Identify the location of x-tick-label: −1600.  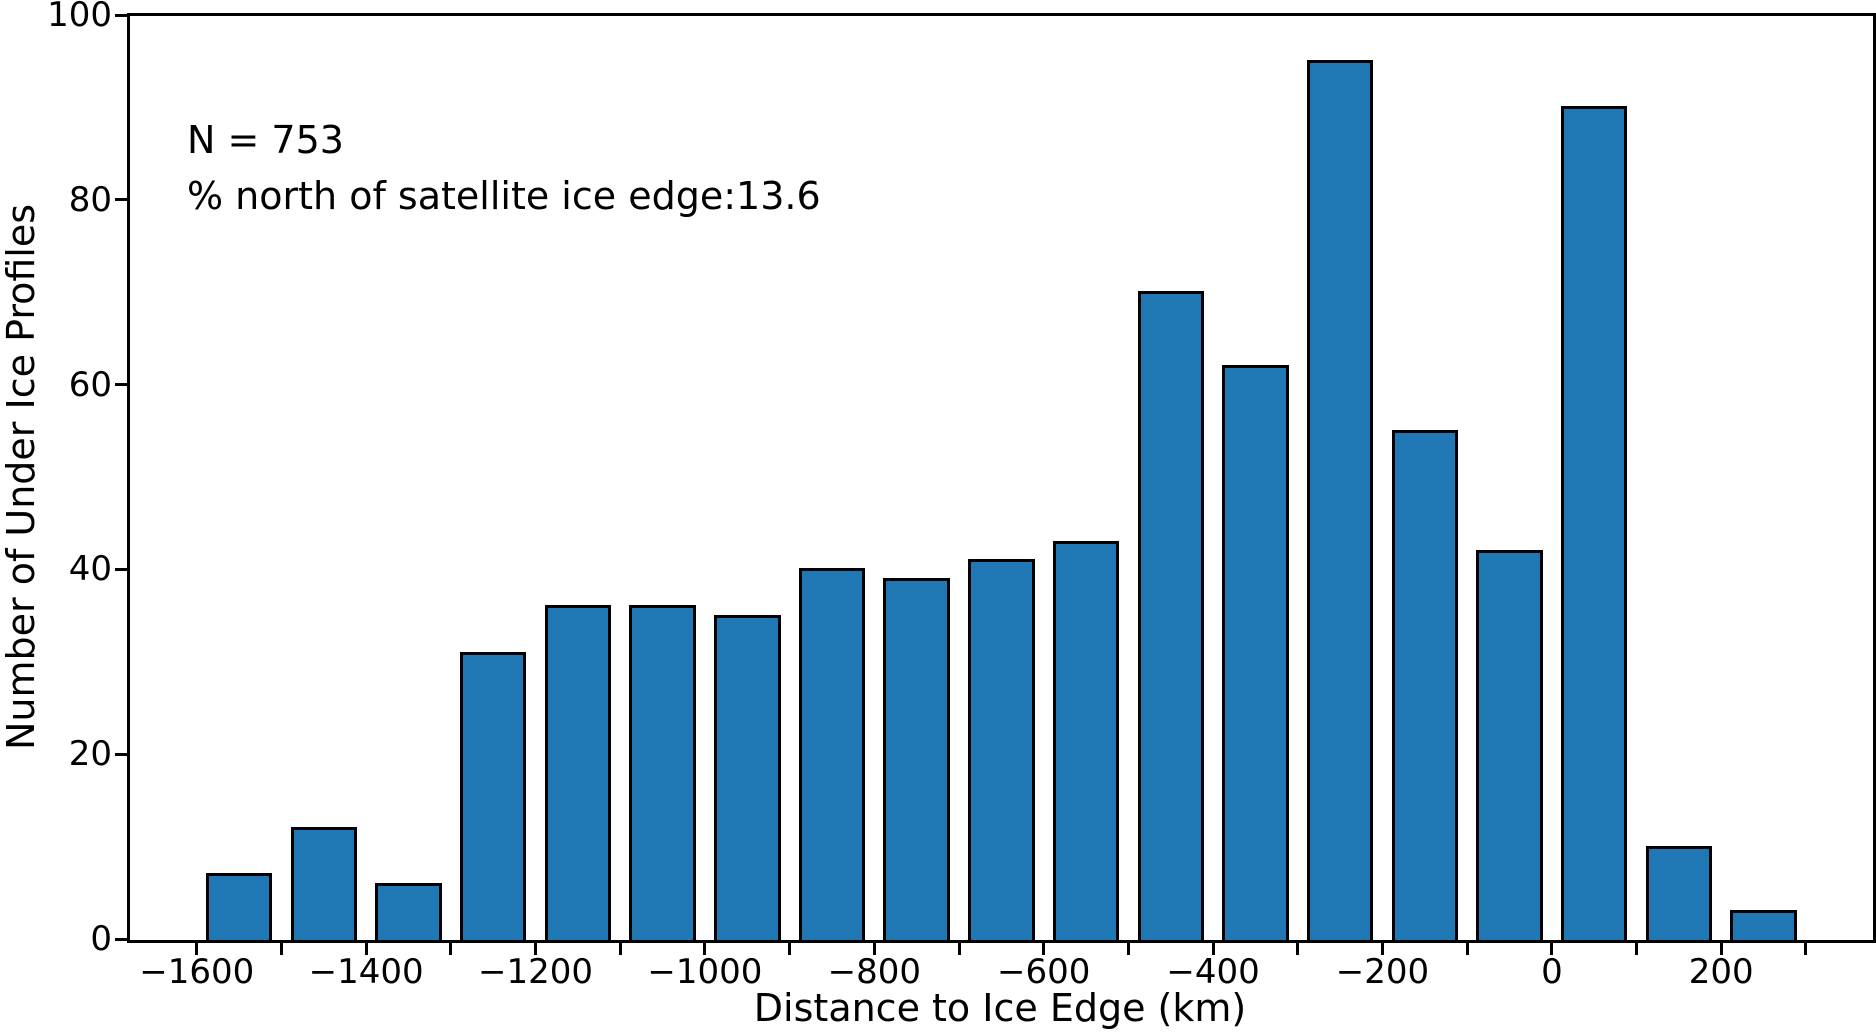
(197, 972).